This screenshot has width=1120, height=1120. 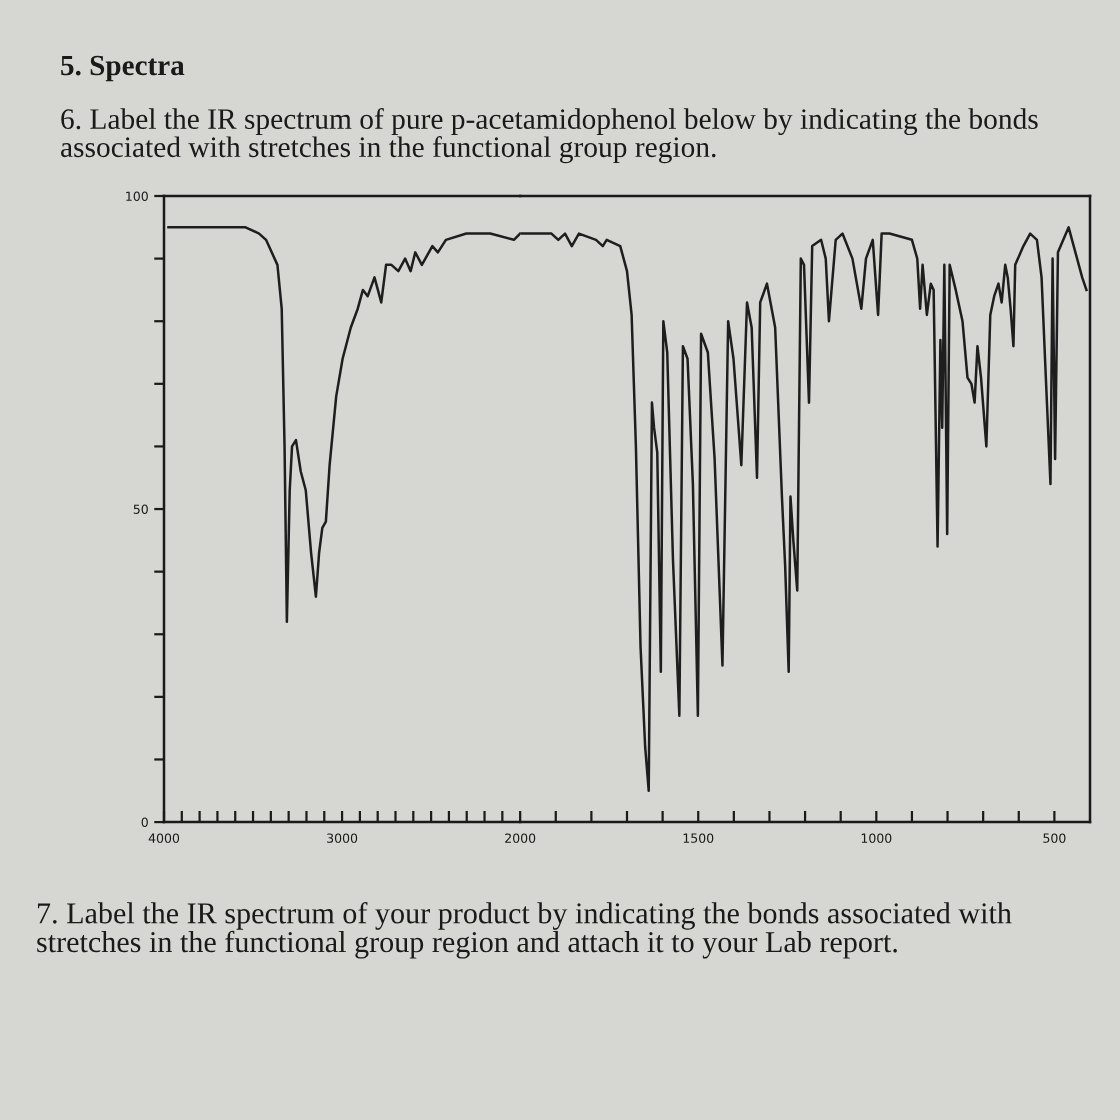 What do you see at coordinates (123, 68) in the screenshot?
I see `chart-title: 5. Spectra` at bounding box center [123, 68].